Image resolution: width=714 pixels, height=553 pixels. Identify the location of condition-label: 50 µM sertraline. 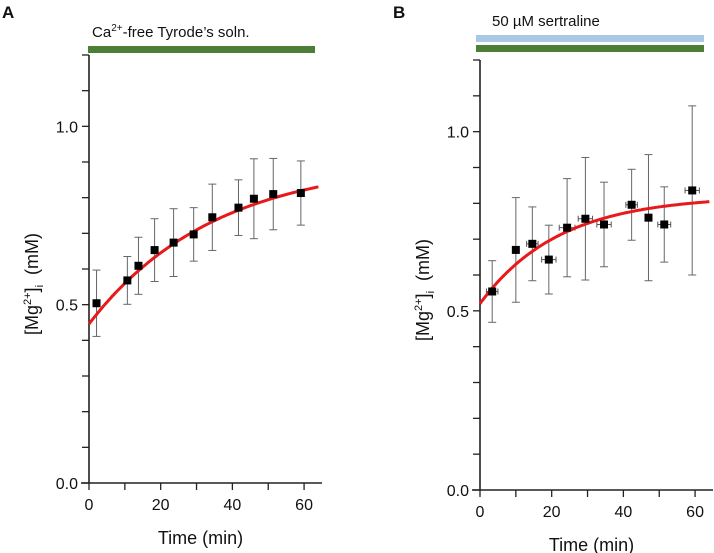
(546, 21).